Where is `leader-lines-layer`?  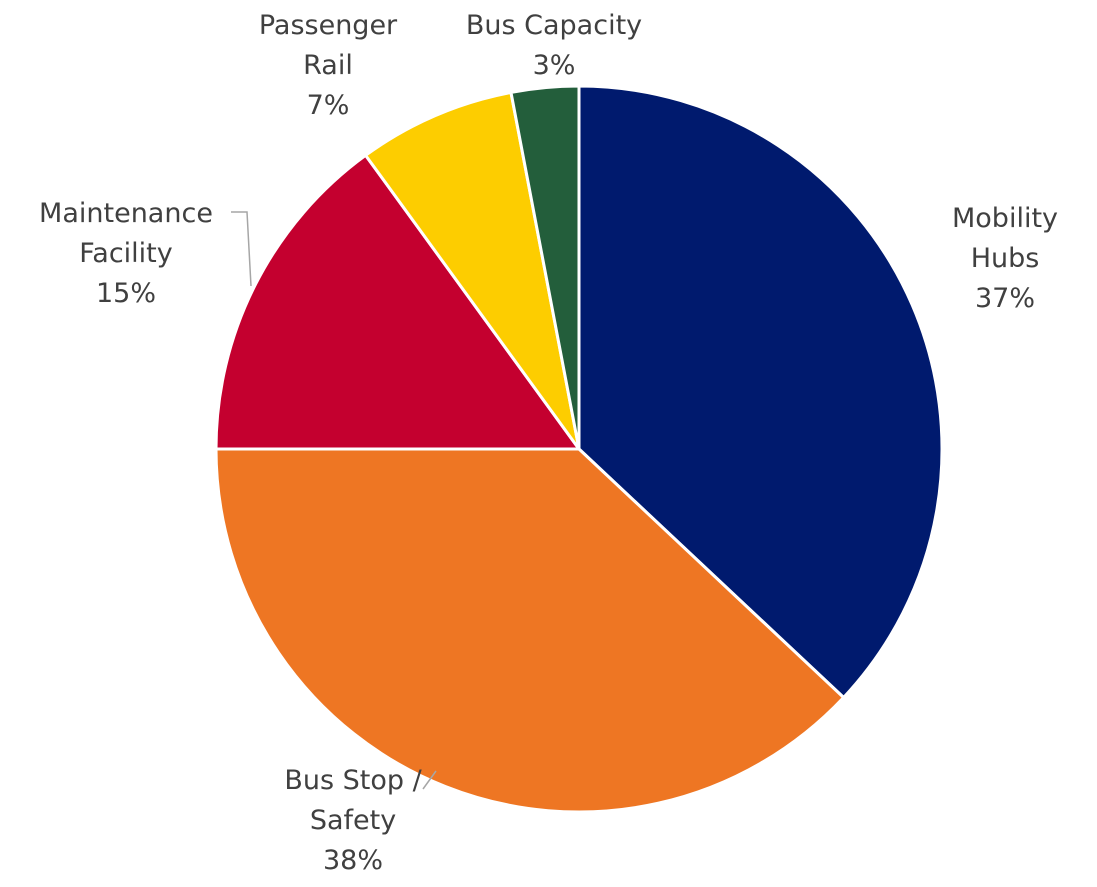 leader-lines-layer is located at coordinates (334, 500).